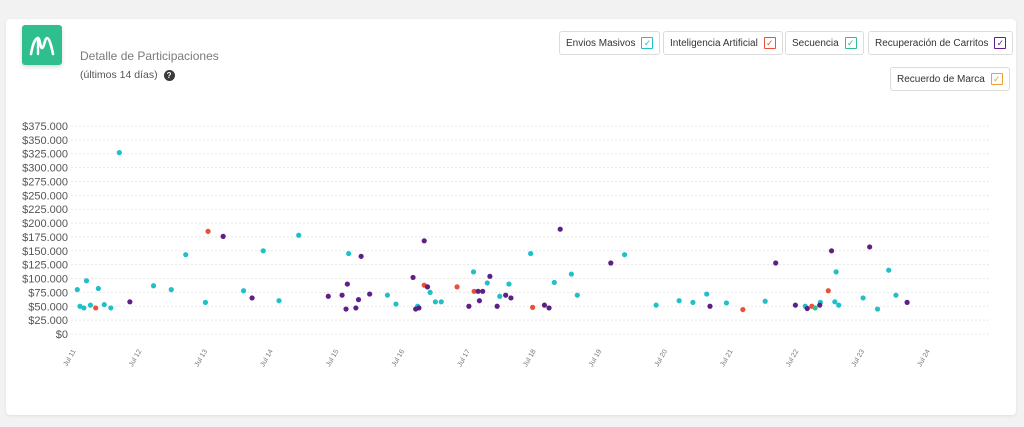 The width and height of the screenshot is (1024, 427). Describe the element at coordinates (169, 75) in the screenshot. I see `help-icon: ?` at that location.